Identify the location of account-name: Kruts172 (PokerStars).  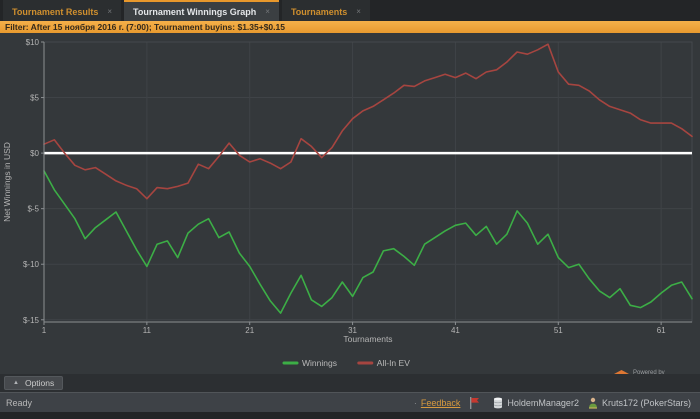
(646, 402).